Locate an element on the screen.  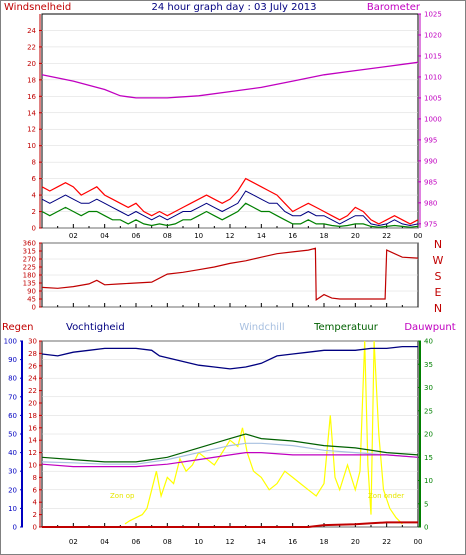
time-label-top: 12 is located at coordinates (230, 236).